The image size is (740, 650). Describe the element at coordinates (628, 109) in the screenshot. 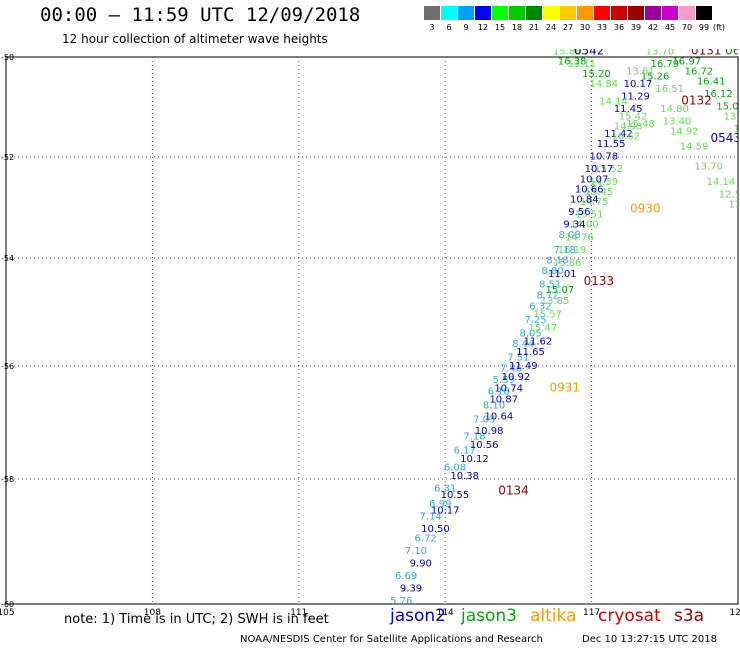

I see `wave-height-value: 11.45` at that location.